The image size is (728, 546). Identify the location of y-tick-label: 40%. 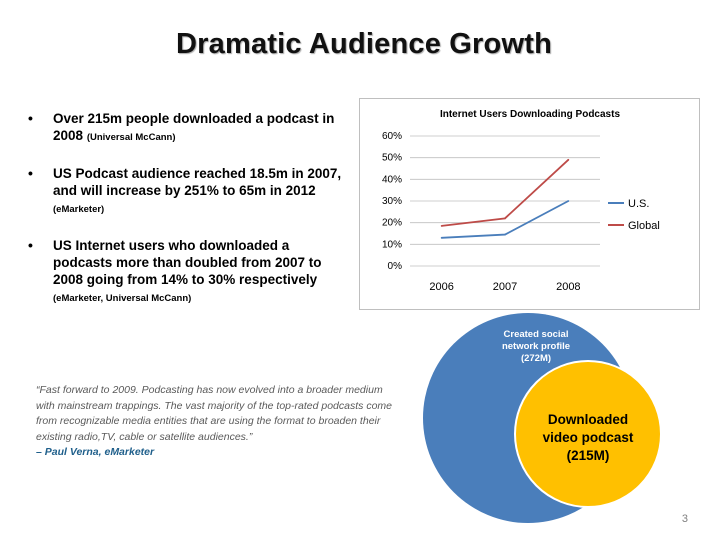
(392, 179).